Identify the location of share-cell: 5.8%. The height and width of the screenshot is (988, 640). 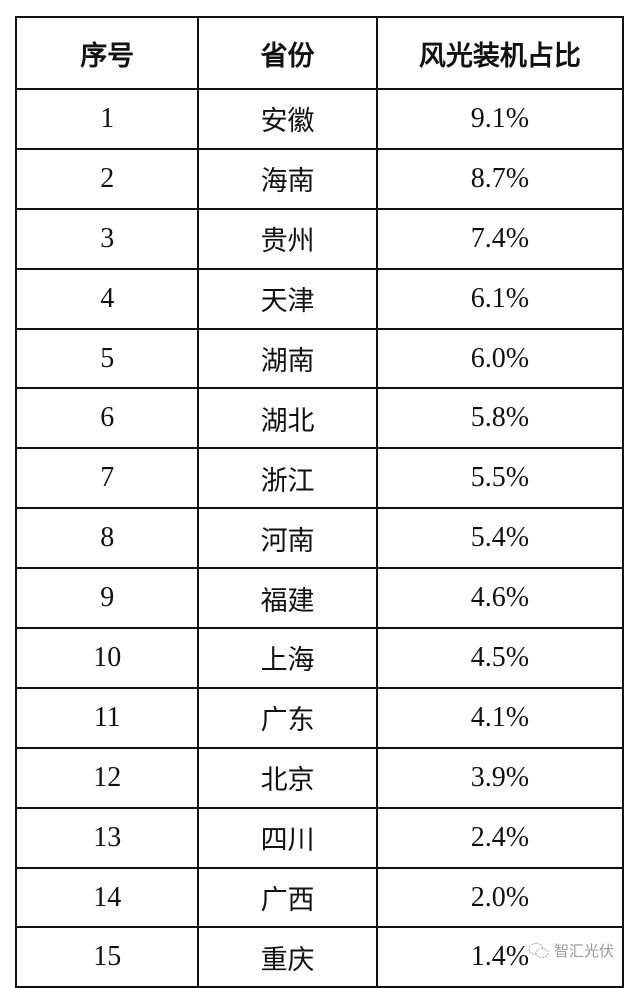
(500, 418).